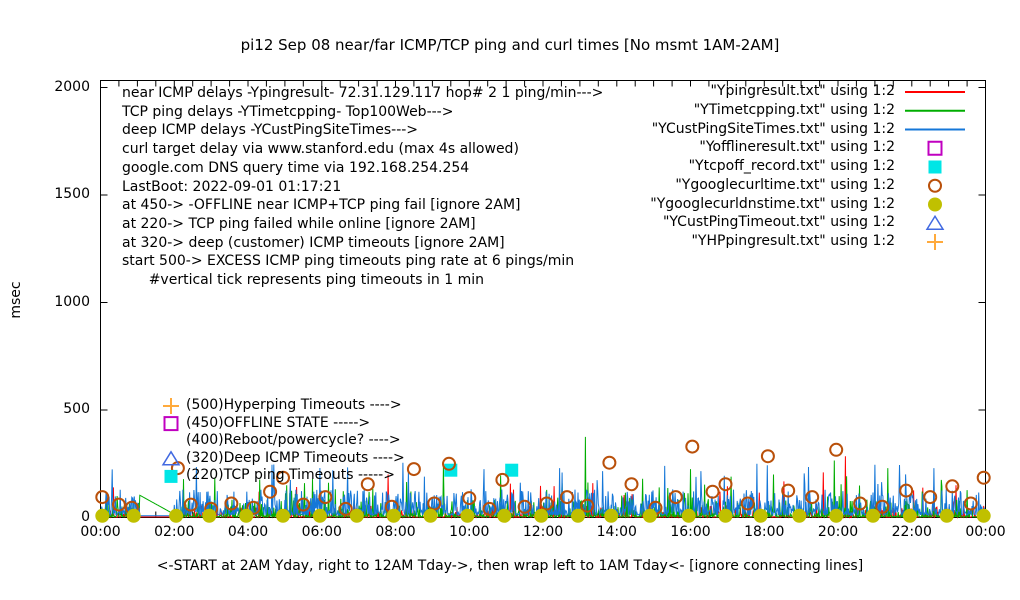  What do you see at coordinates (793, 241) in the screenshot?
I see `legend-label-9: "YHPpingresult.txt" using 1:2` at bounding box center [793, 241].